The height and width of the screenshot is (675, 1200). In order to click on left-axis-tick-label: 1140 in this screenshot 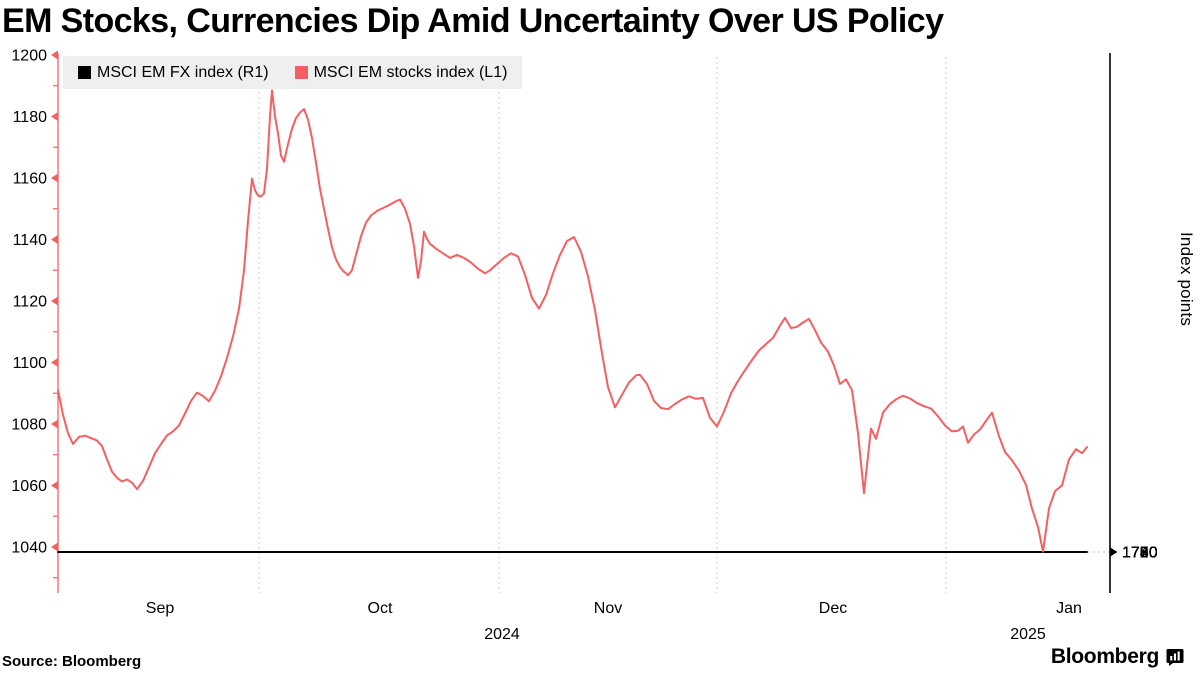, I will do `click(30, 240)`.